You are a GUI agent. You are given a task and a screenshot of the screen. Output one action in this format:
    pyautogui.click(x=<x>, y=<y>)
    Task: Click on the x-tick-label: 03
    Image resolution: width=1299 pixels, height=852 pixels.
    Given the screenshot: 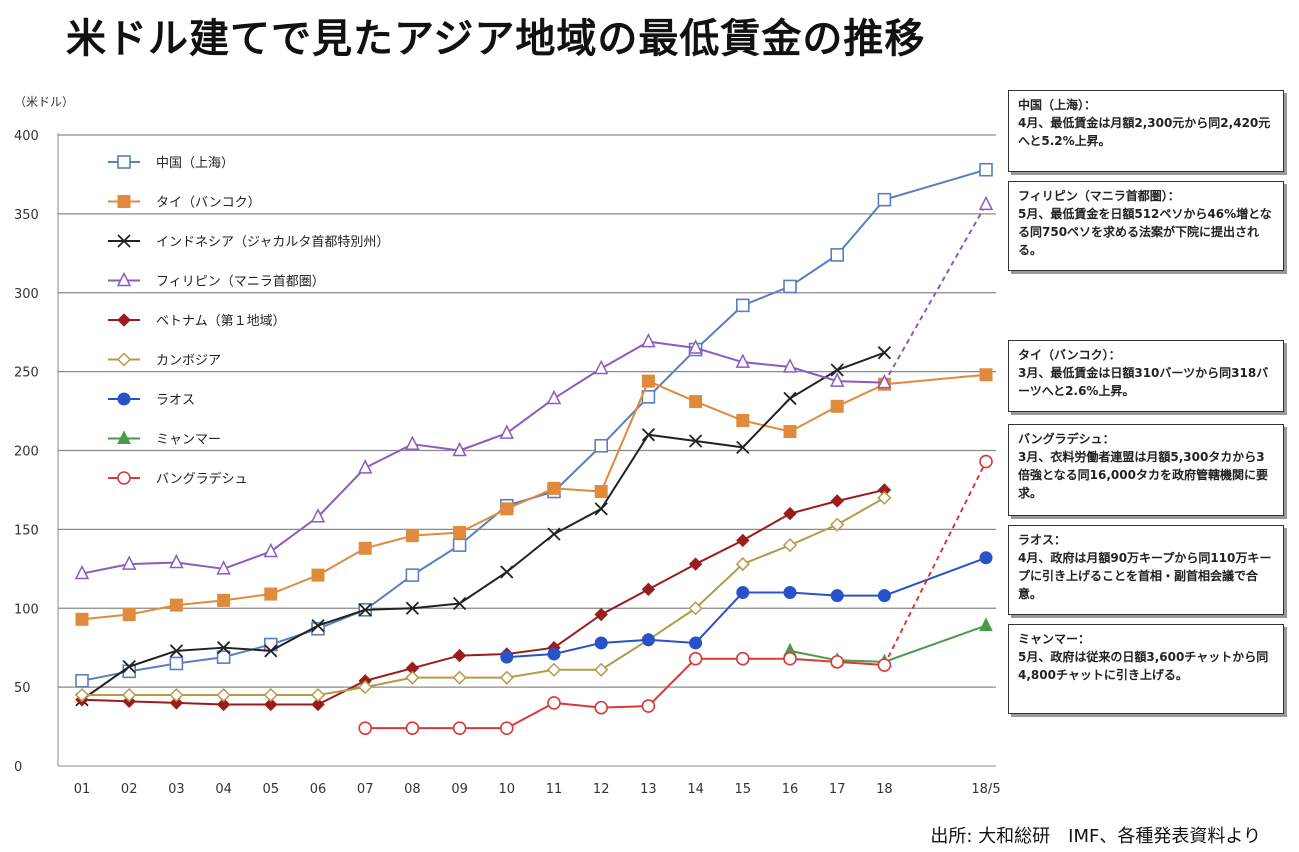 What is the action you would take?
    pyautogui.click(x=176, y=789)
    